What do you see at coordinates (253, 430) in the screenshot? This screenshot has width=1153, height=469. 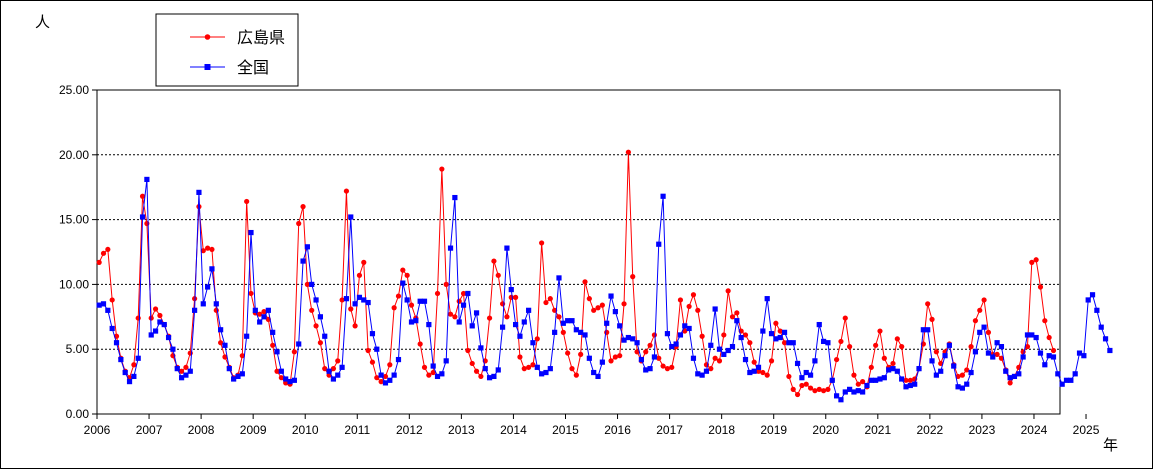 I see `x-tick-label: 2009` at bounding box center [253, 430].